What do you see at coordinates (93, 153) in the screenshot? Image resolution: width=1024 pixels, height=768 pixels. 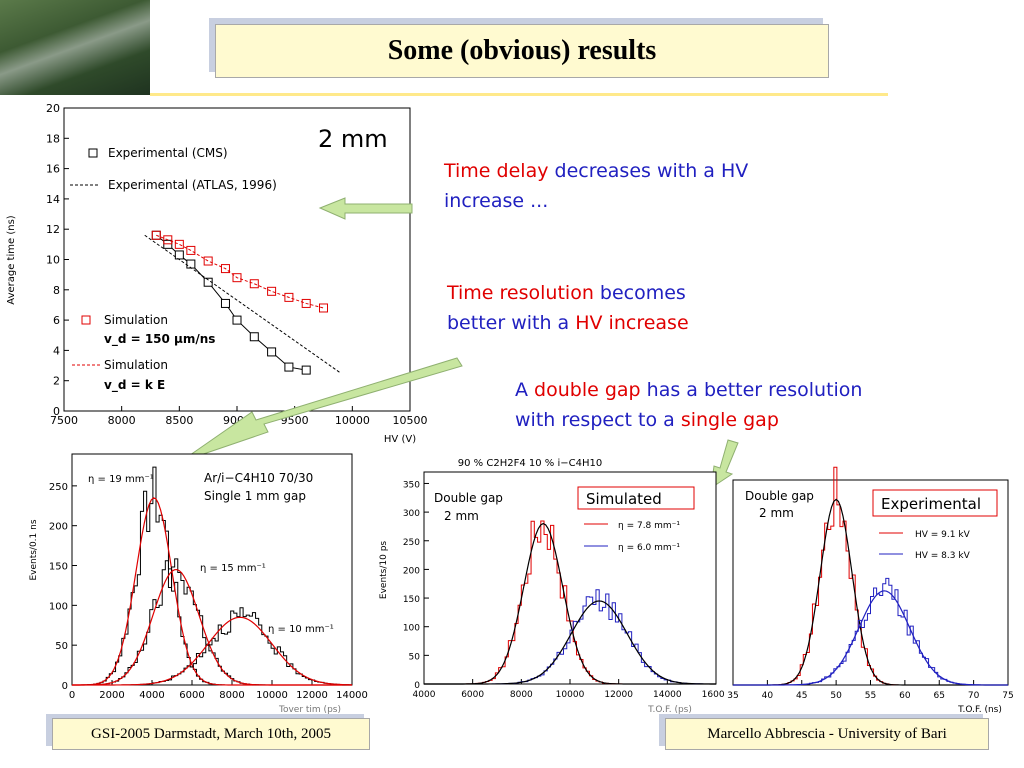 I see `legend-marker-cms` at bounding box center [93, 153].